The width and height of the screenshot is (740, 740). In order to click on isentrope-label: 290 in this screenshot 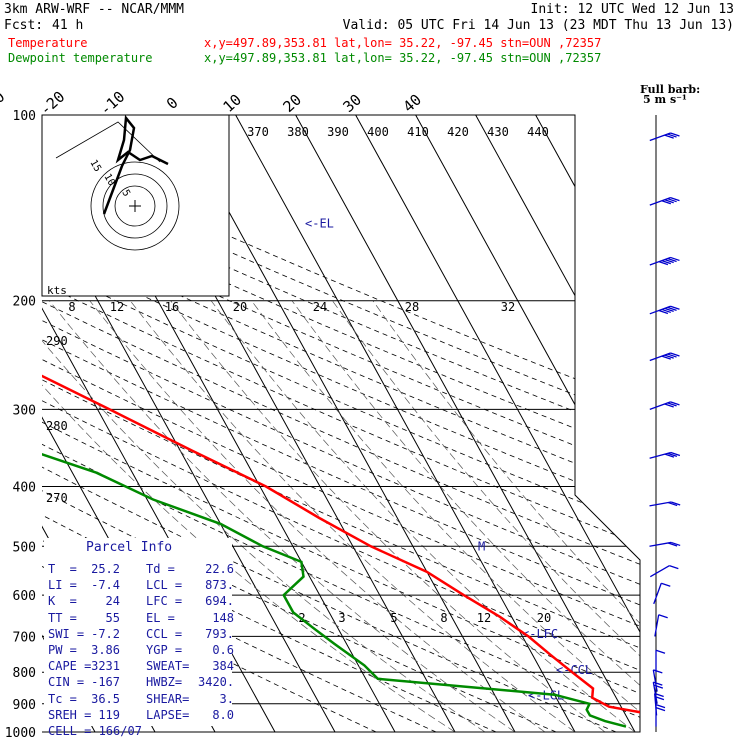, I will do `click(57, 341)`.